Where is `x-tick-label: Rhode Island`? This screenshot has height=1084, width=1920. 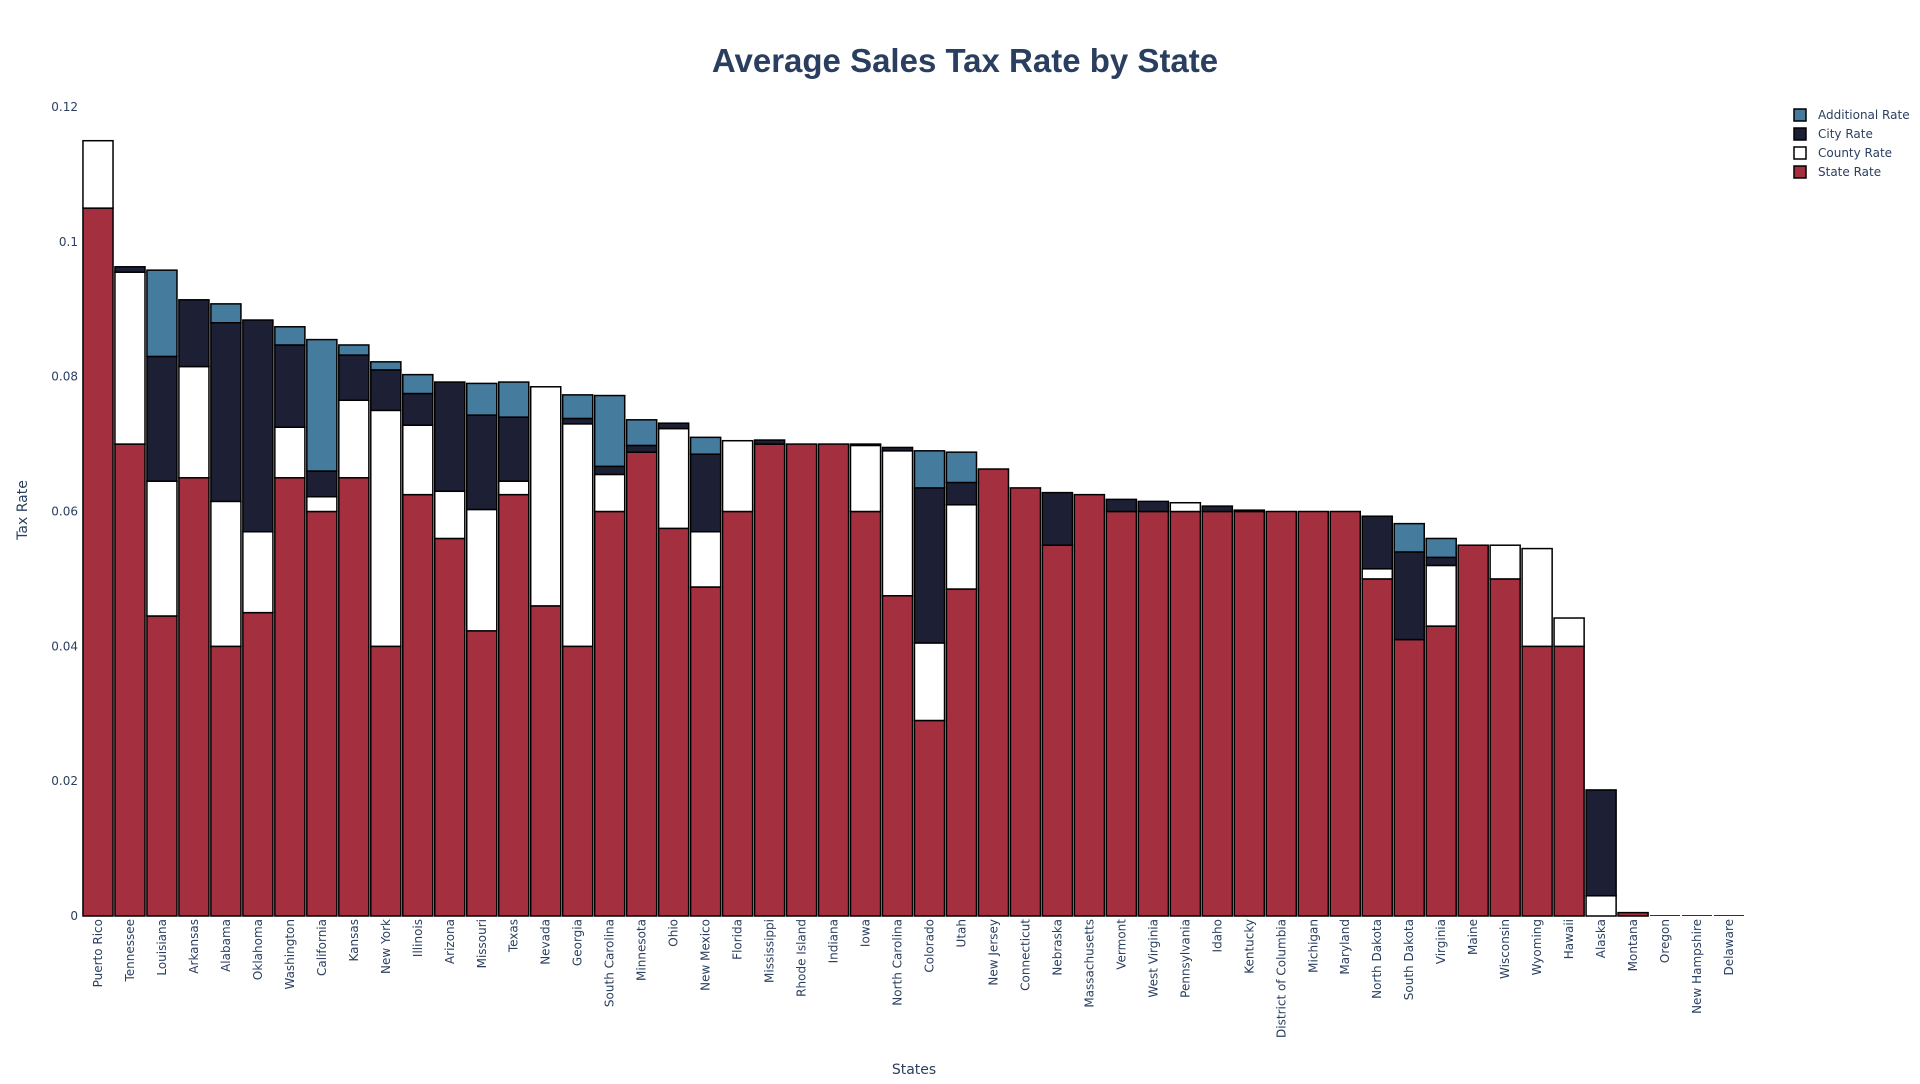 x-tick-label: Rhode Island is located at coordinates (802, 958).